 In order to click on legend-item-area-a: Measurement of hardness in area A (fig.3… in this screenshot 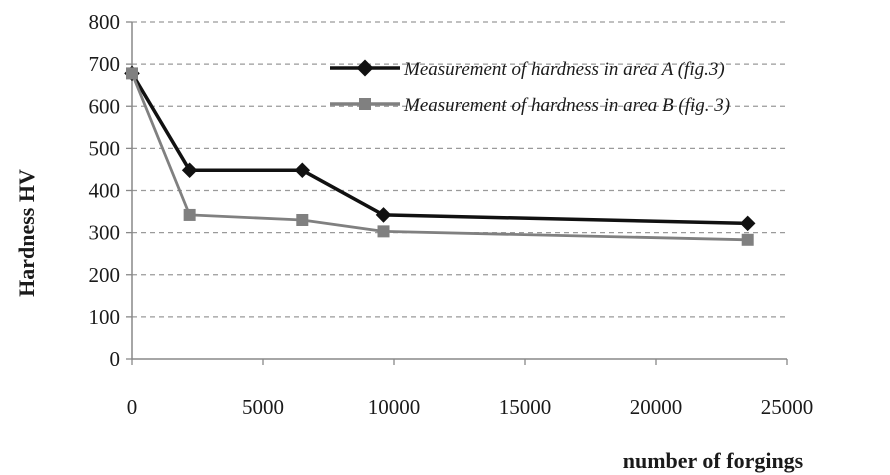, I will do `click(527, 69)`.